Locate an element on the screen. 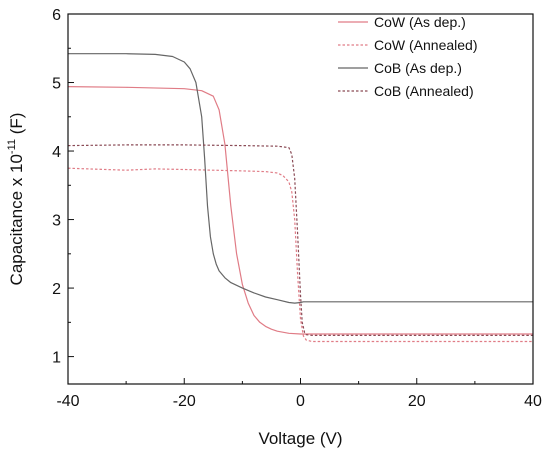 The width and height of the screenshot is (550, 454). y-tick-label: 5 is located at coordinates (56, 84).